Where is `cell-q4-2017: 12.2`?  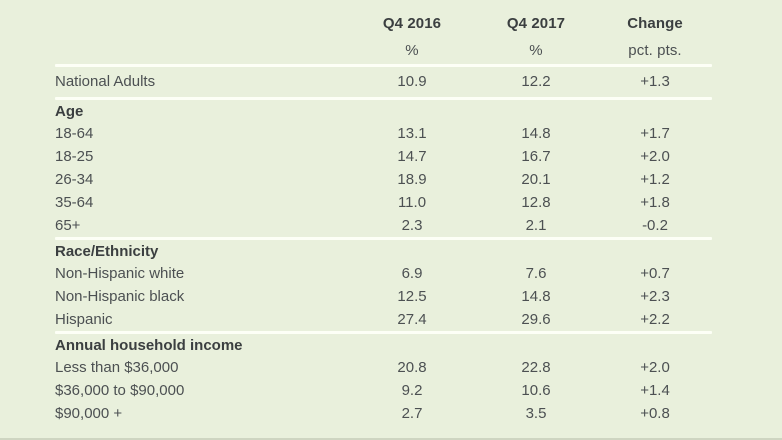
cell-q4-2017: 12.2 is located at coordinates (536, 81).